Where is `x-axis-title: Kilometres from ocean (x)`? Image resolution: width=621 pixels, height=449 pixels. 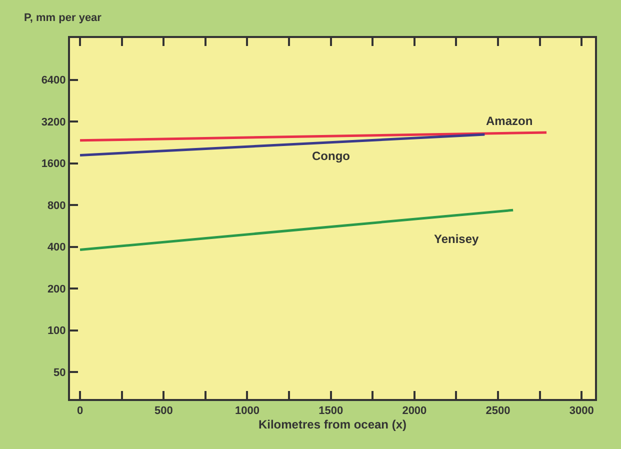 x-axis-title: Kilometres from ocean (x) is located at coordinates (332, 425).